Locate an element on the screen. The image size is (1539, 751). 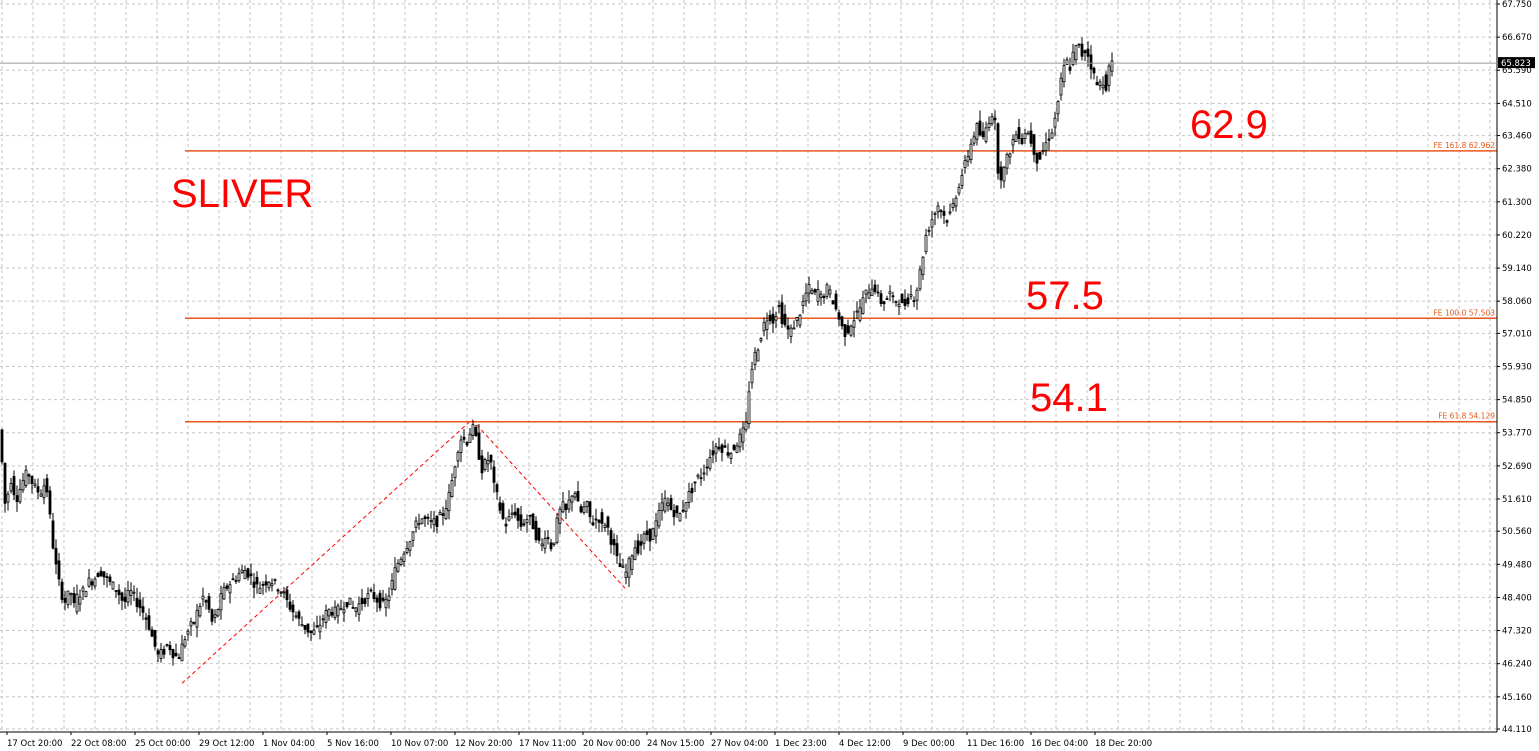
fibo-level-label: FE 161.8 62.962 is located at coordinates (1464, 145).